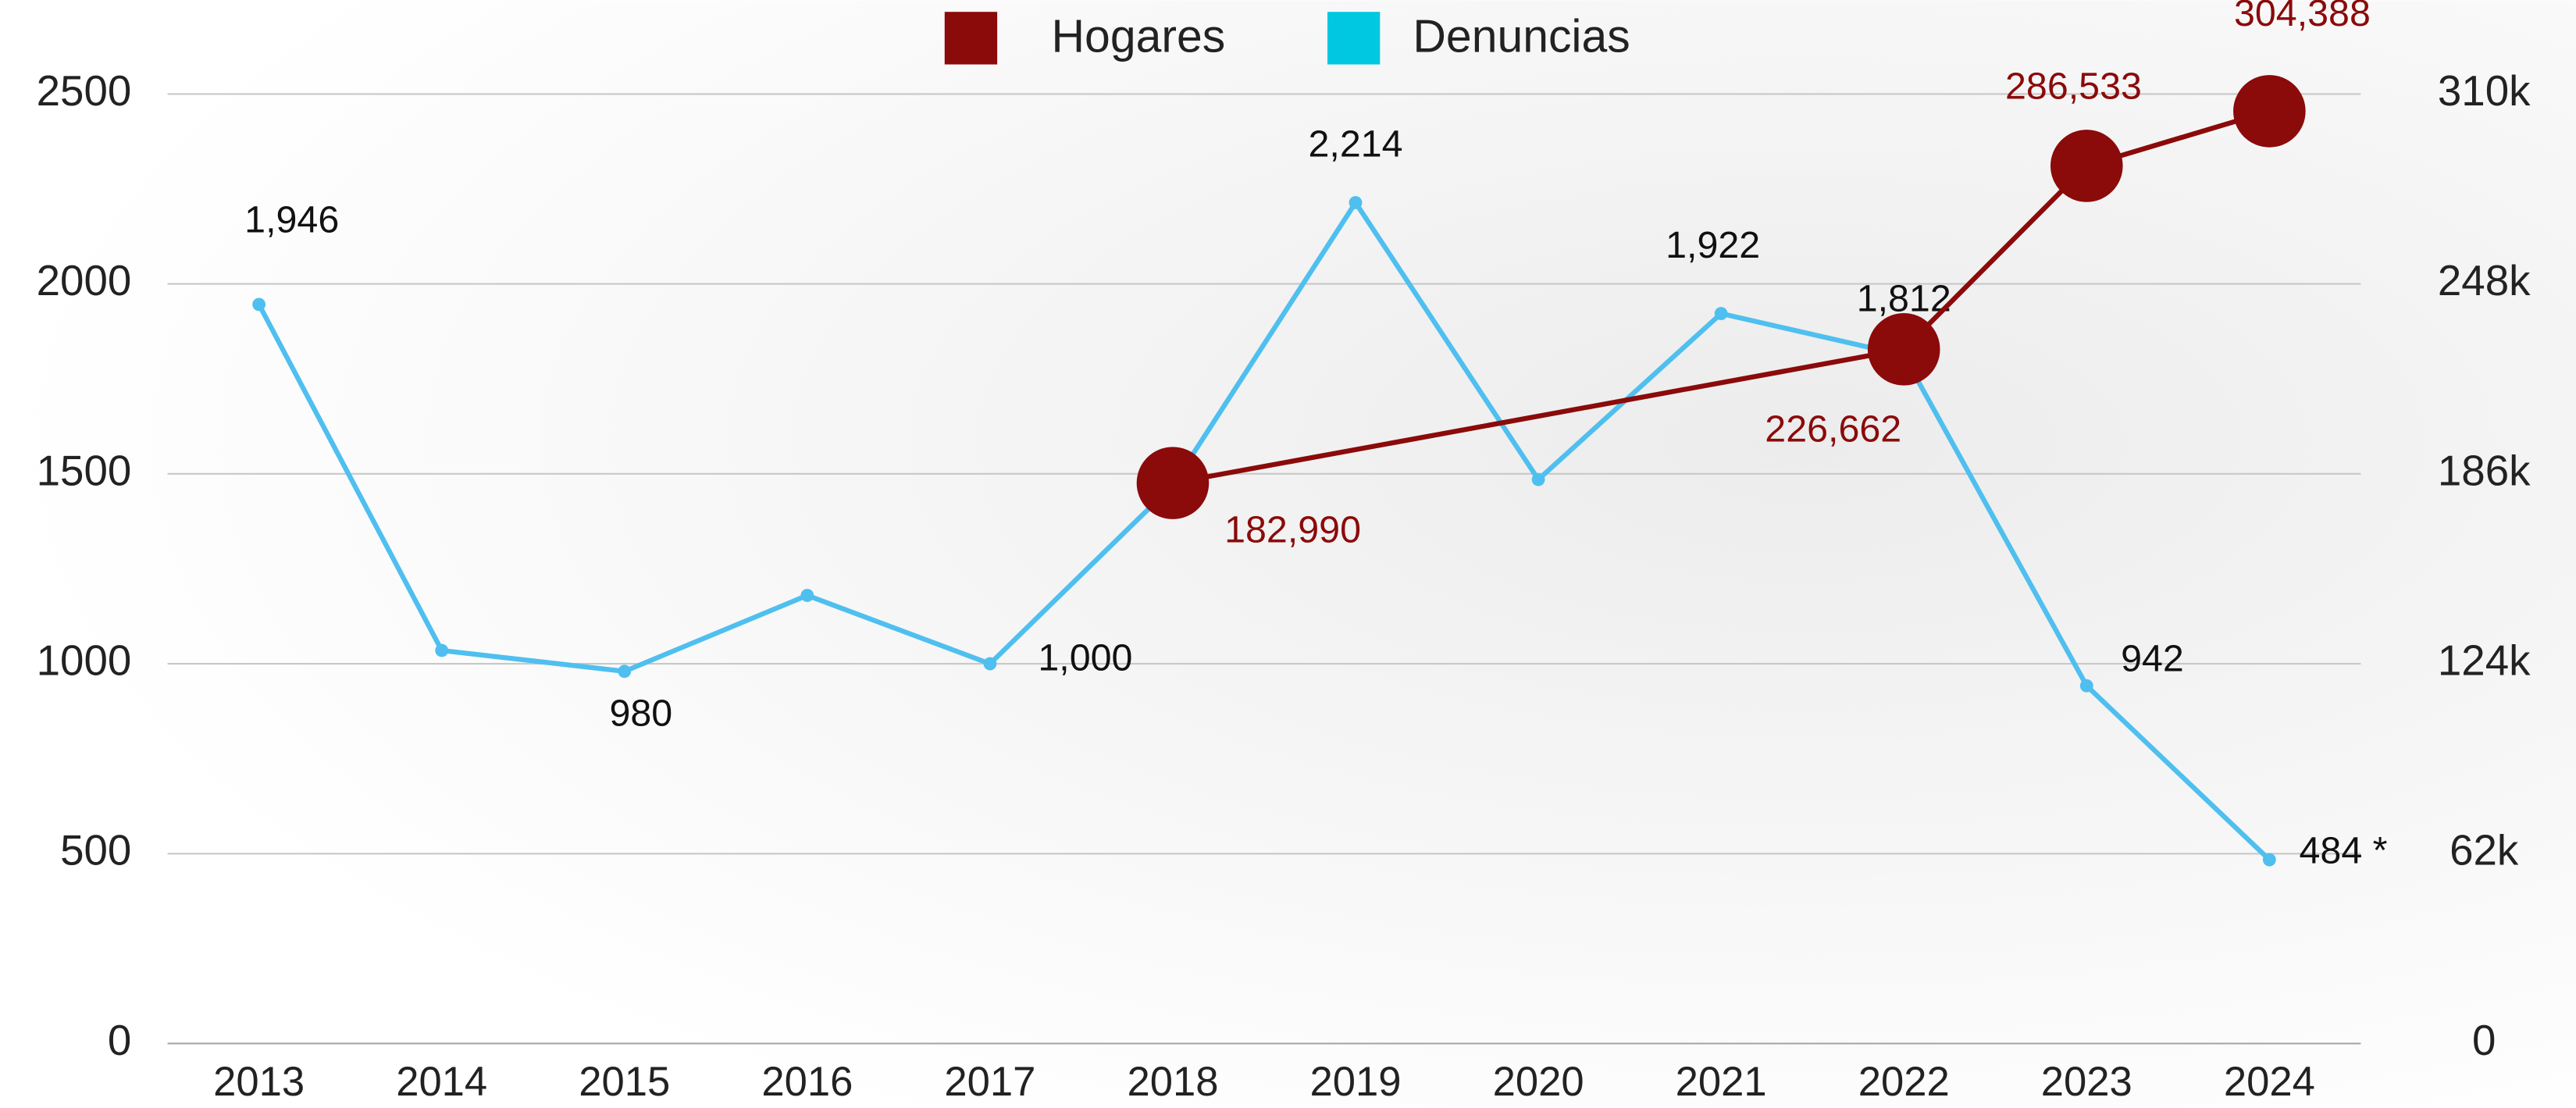  I want to click on x-tick-label: 2022, so click(1904, 1082).